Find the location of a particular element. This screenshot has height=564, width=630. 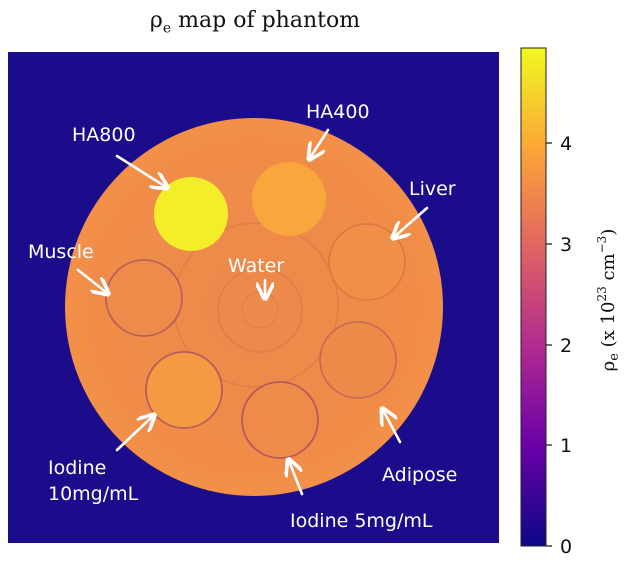

label-iodine10-line2: 10mg/mL is located at coordinates (93, 494).